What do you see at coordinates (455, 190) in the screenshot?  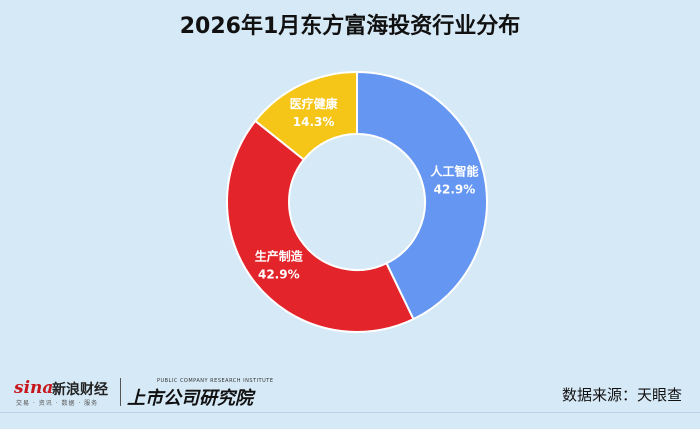 I see `slice-value-label-0: 42.9%` at bounding box center [455, 190].